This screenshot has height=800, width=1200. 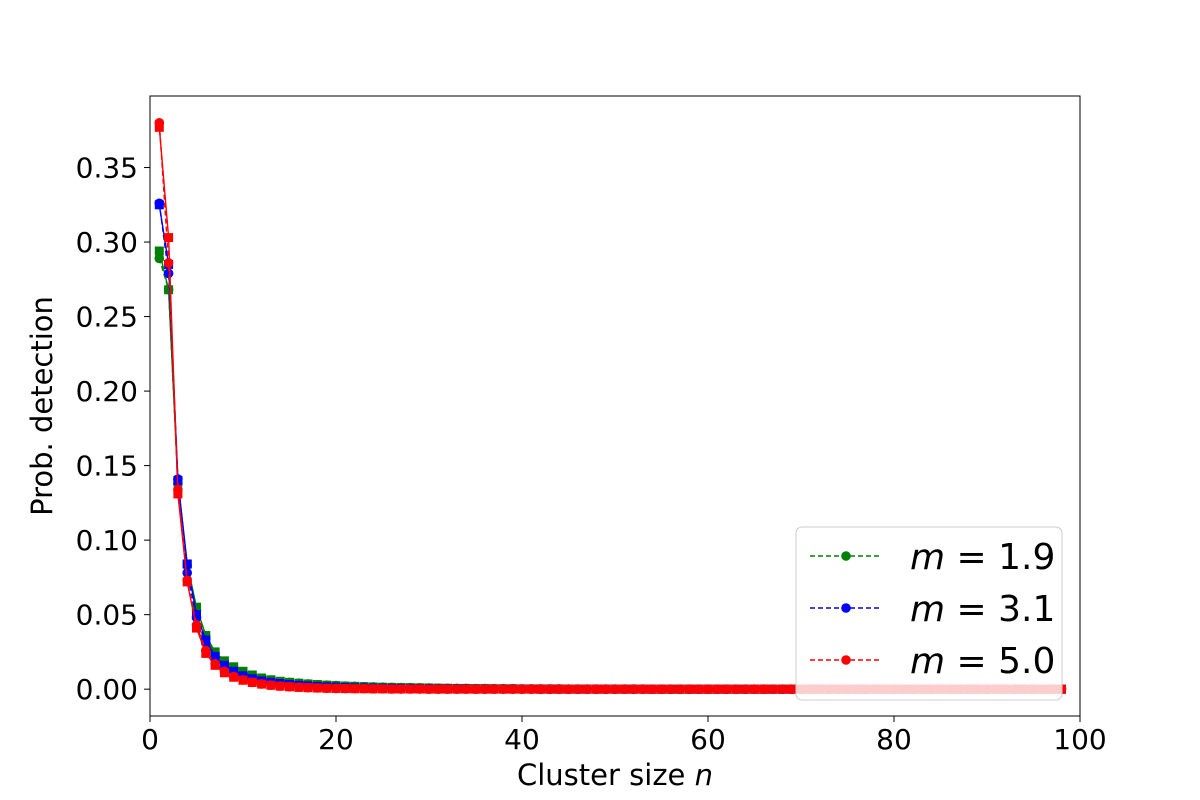 I want to click on x-tick-label: 60, so click(x=708, y=739).